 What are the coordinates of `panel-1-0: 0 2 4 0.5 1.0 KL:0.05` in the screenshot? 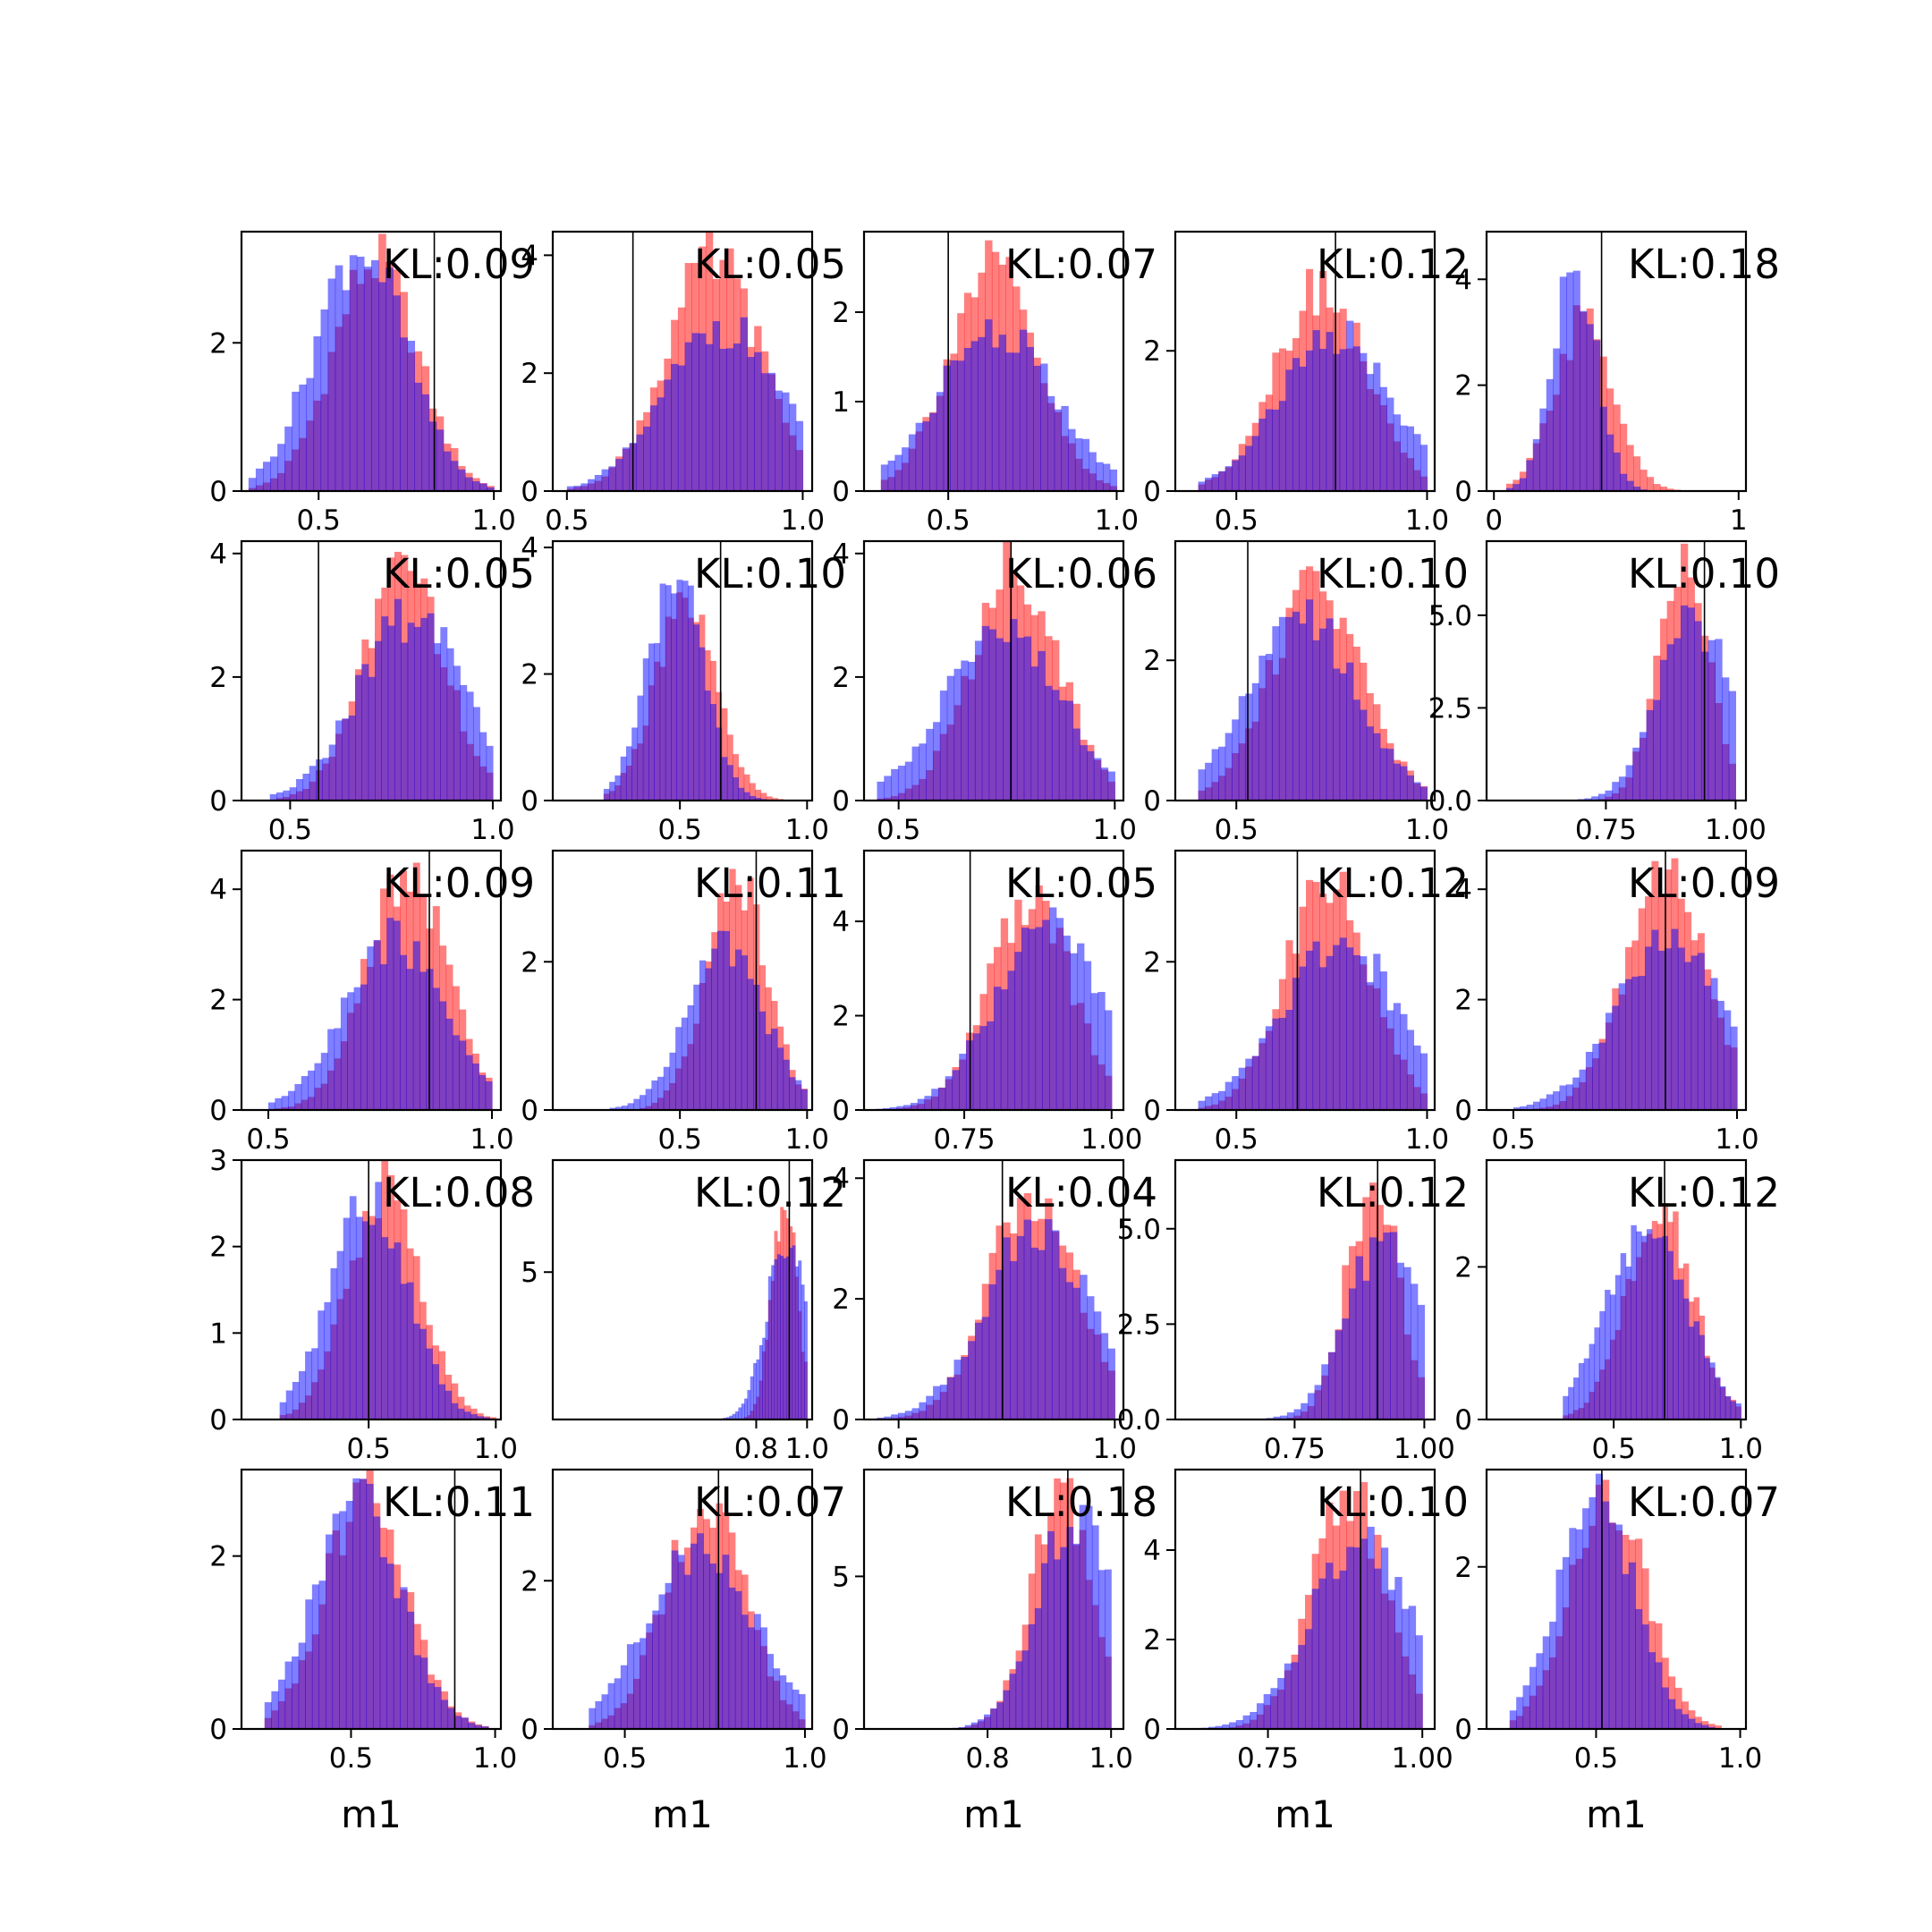 It's located at (372, 692).